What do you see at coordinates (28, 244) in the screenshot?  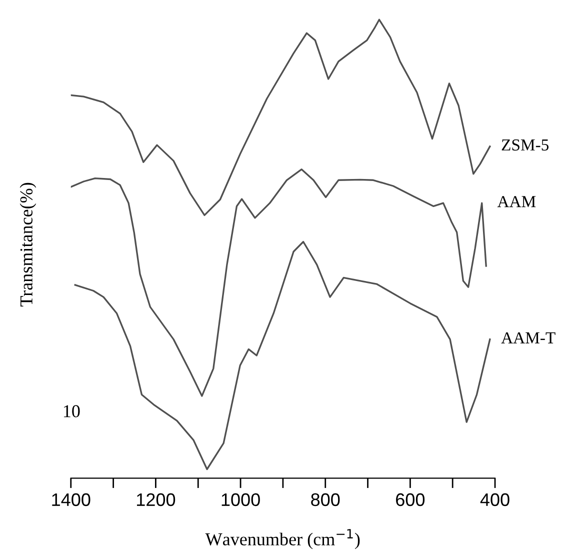 I see `y-axis-title: Transmitance(%)` at bounding box center [28, 244].